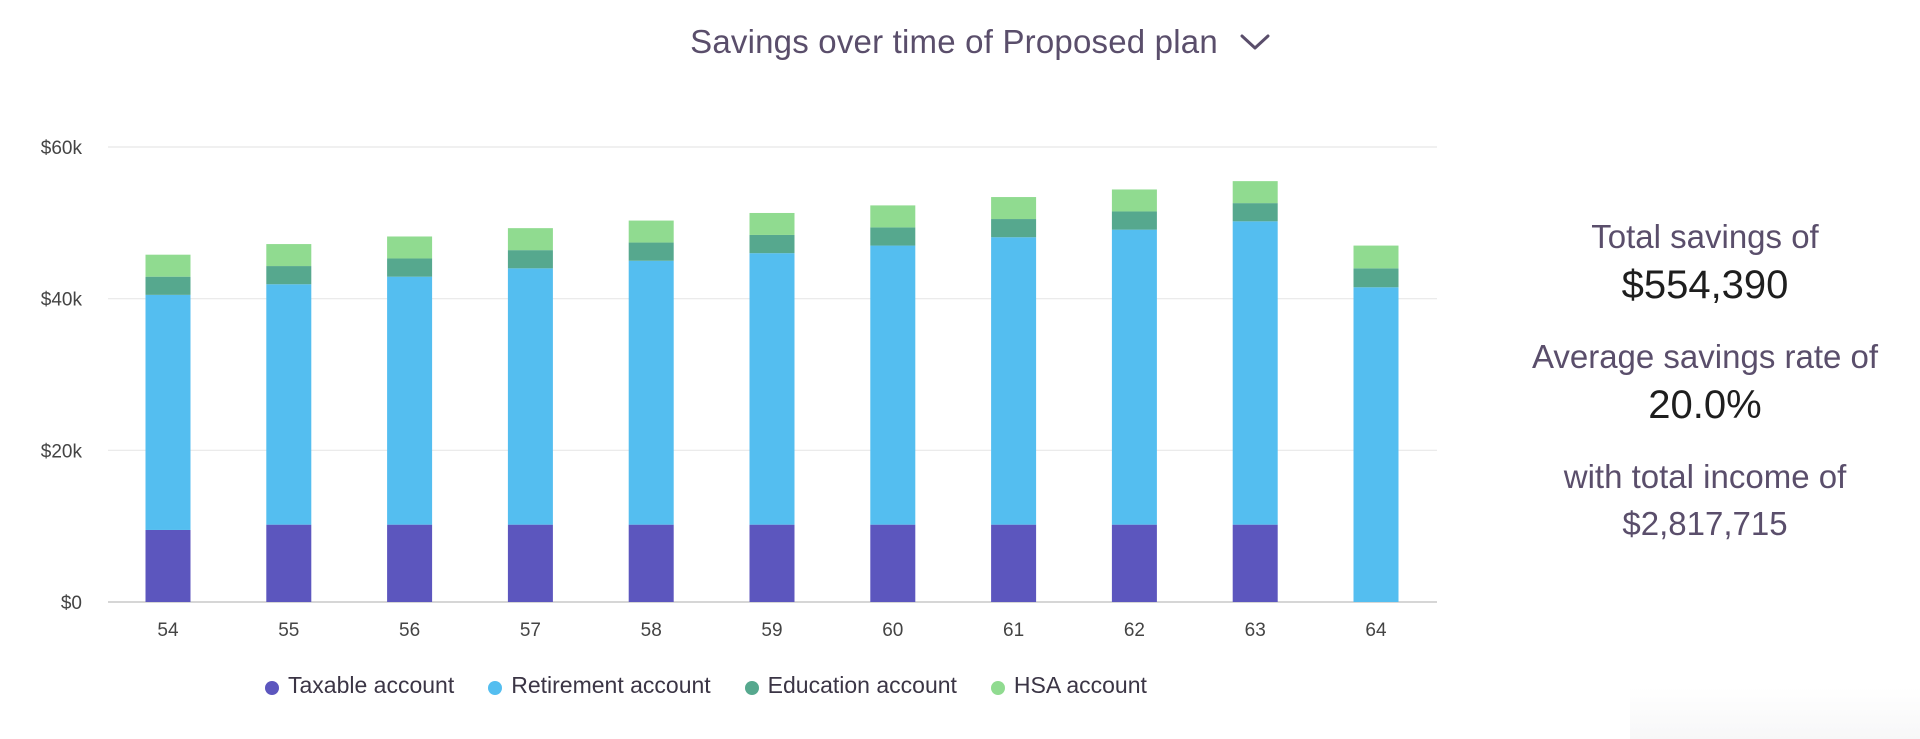 The image size is (1920, 739). I want to click on plan-selector-dropdown: Savings over time of Proposed plan, so click(980, 42).